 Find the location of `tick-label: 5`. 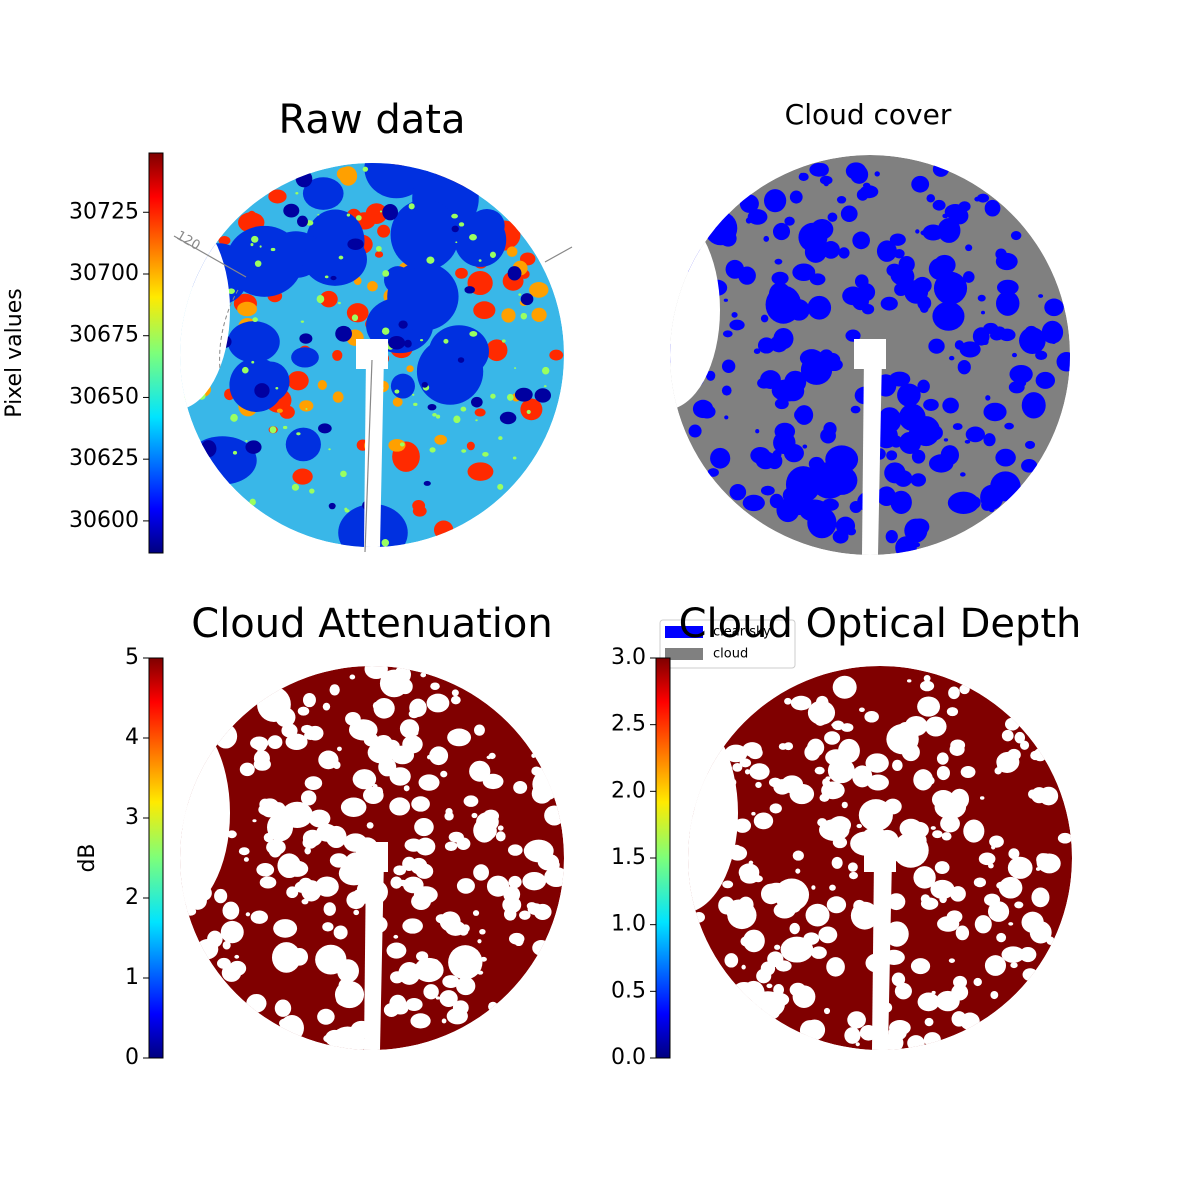

tick-label: 5 is located at coordinates (132, 657).